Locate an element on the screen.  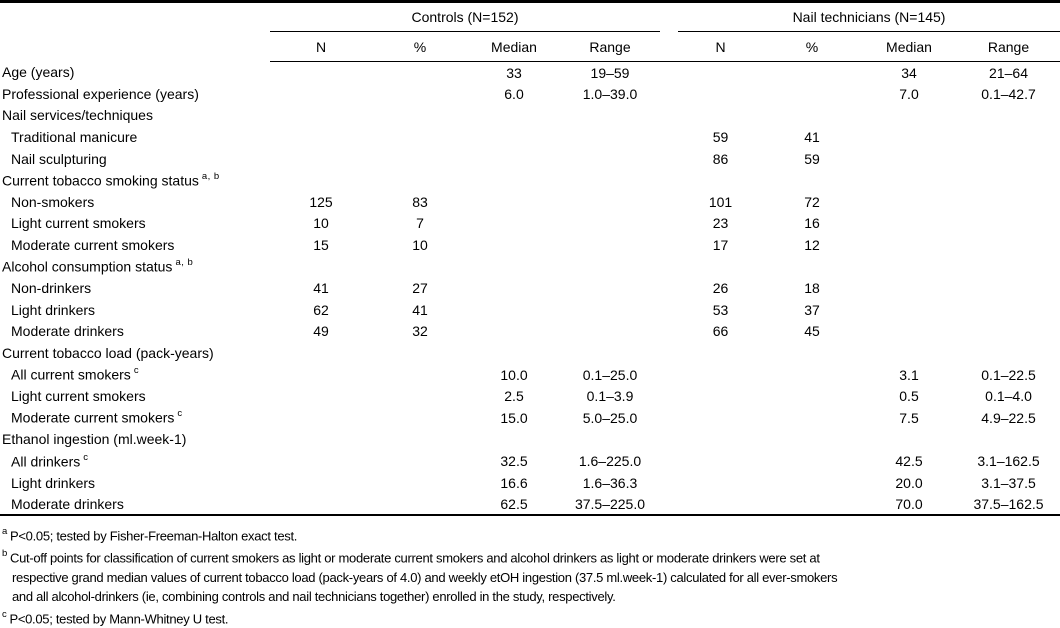
subheader-row: N % Median Range N % Median Range is located at coordinates (530, 46).